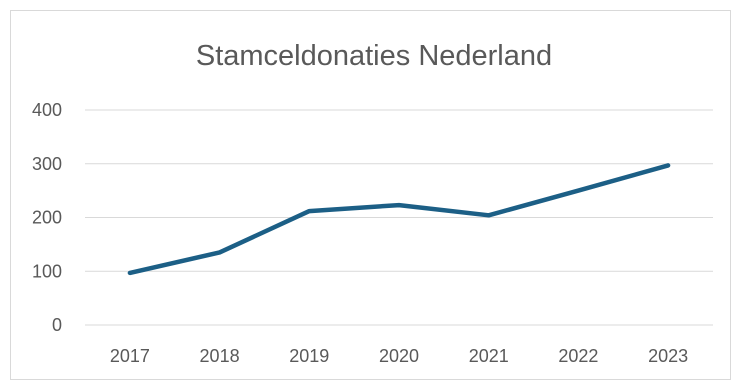 The width and height of the screenshot is (734, 382). I want to click on y-tick-label: 100, so click(47, 271).